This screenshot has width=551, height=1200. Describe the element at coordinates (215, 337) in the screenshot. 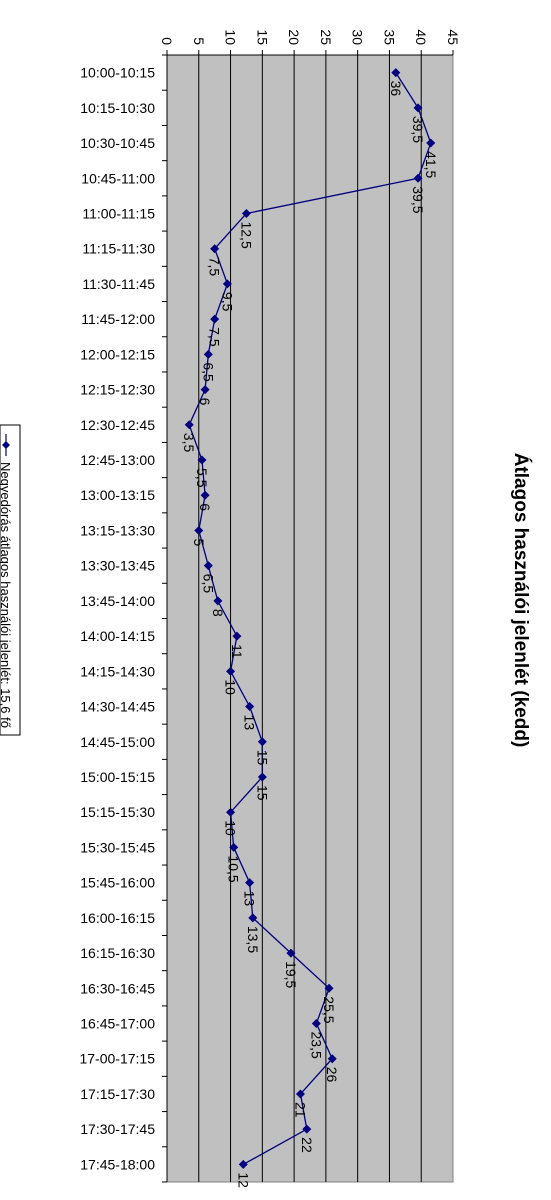

I see `data-label-group: 7,5` at that location.